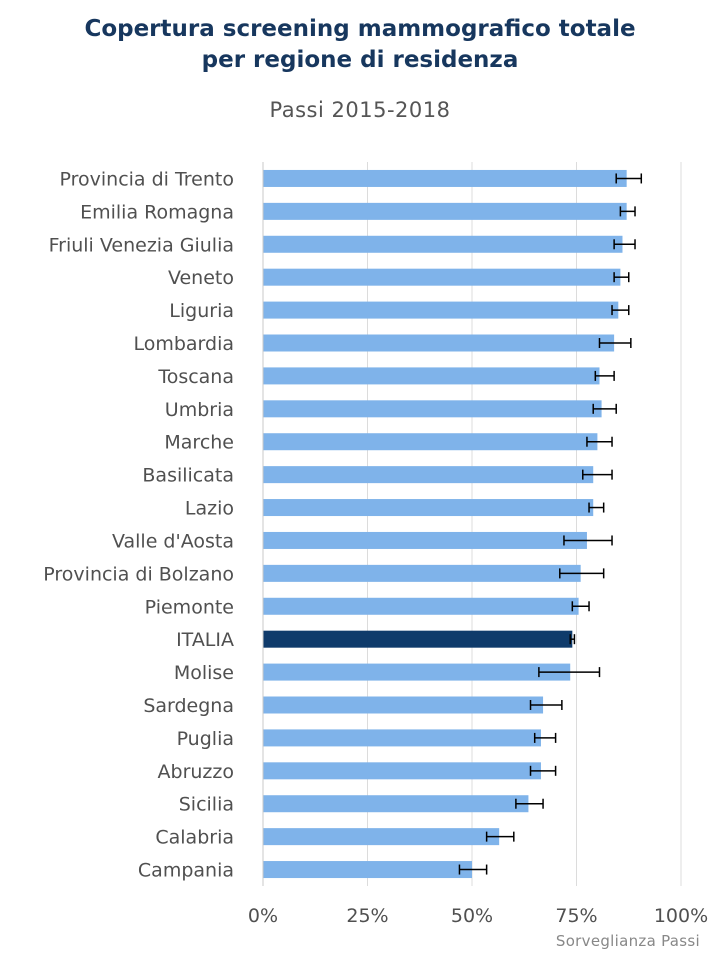 This screenshot has width=720, height=960. What do you see at coordinates (209, 509) in the screenshot?
I see `category-label: Lazio` at bounding box center [209, 509].